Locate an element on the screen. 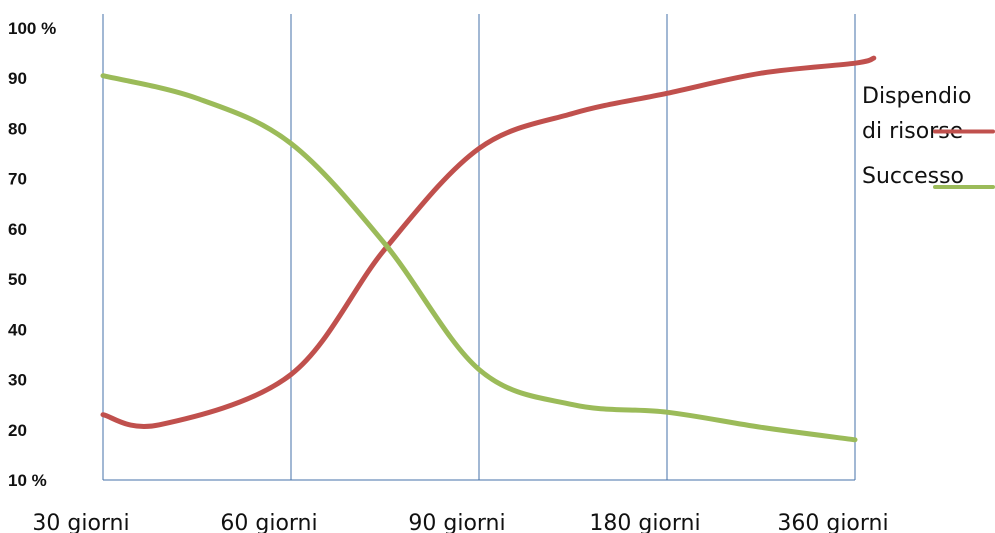  x-tick-label: 60 giorni is located at coordinates (268, 522).